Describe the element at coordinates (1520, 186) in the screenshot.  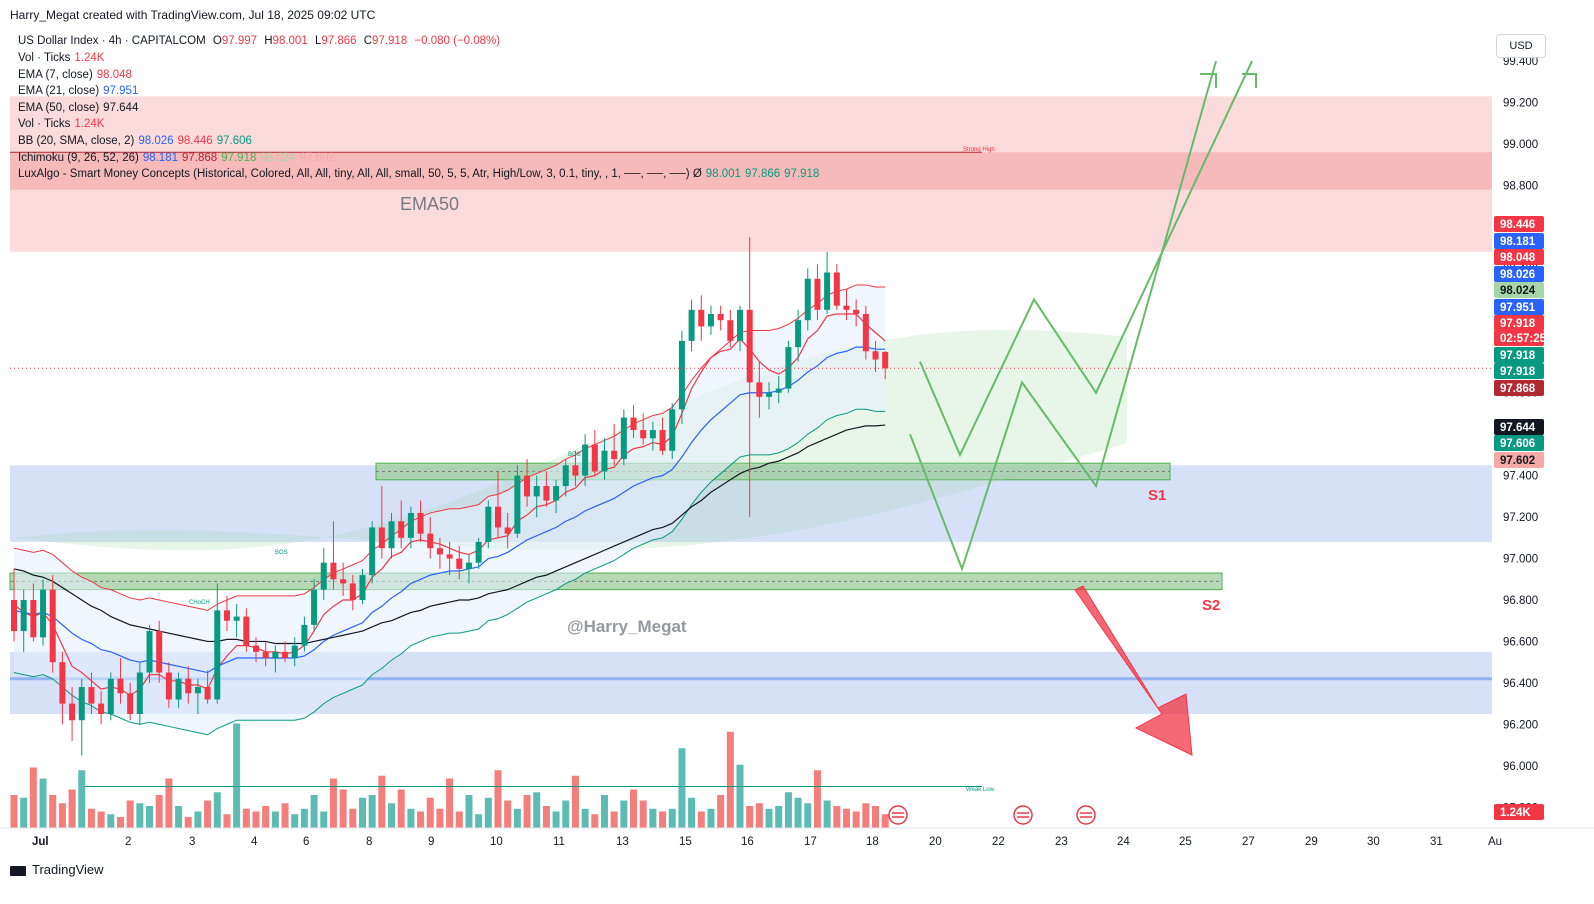
I see `price-tick-label: 98.800` at that location.